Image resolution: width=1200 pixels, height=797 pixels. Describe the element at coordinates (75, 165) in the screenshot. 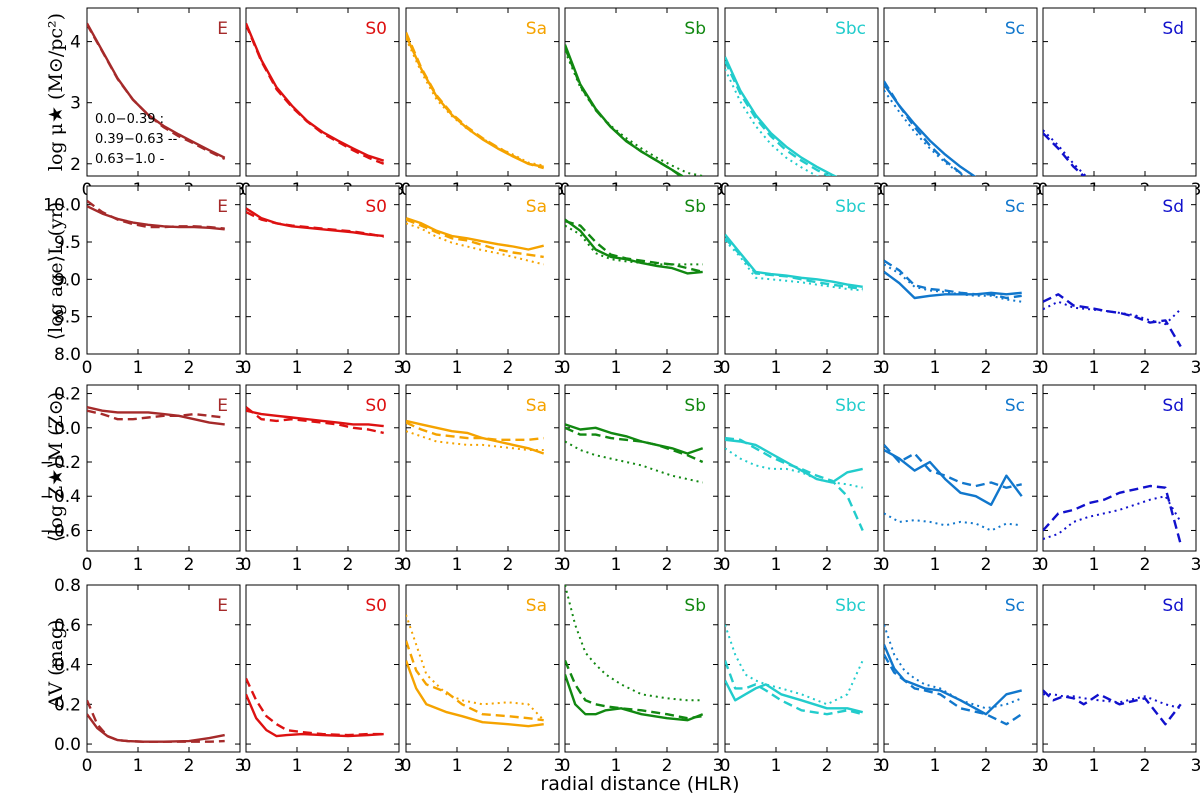

I see `y-tick-label: 2` at that location.